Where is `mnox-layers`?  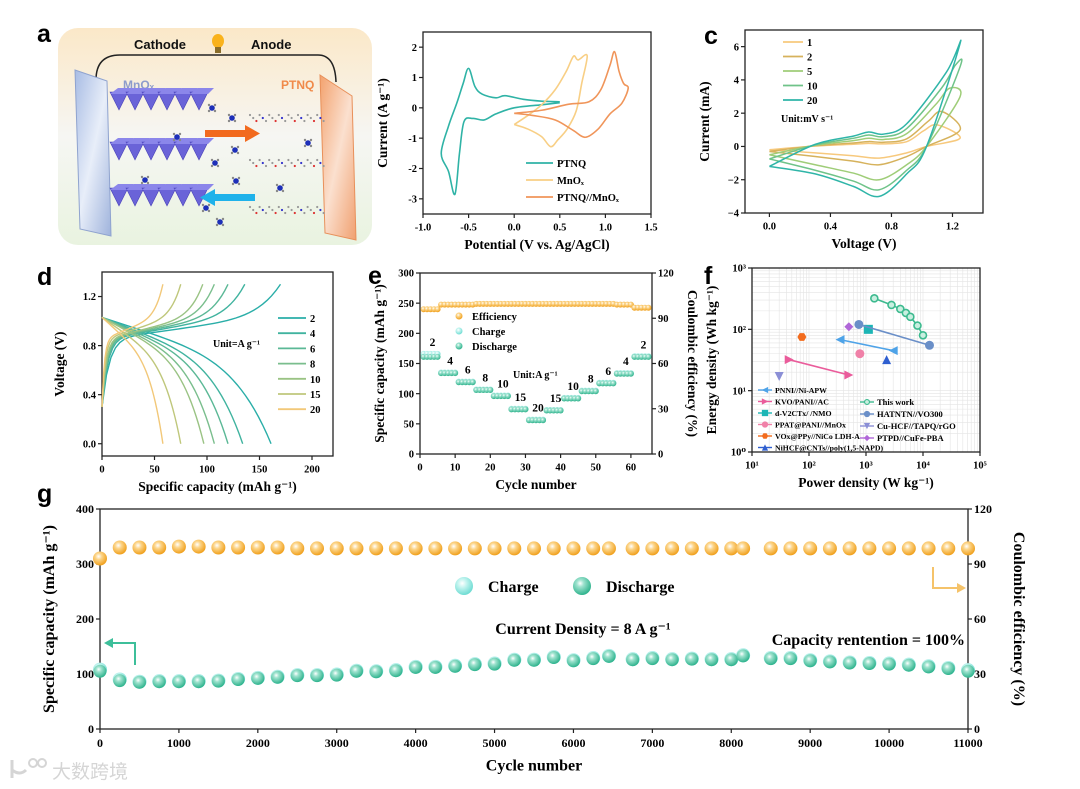
mnox-layers is located at coordinates (161, 147).